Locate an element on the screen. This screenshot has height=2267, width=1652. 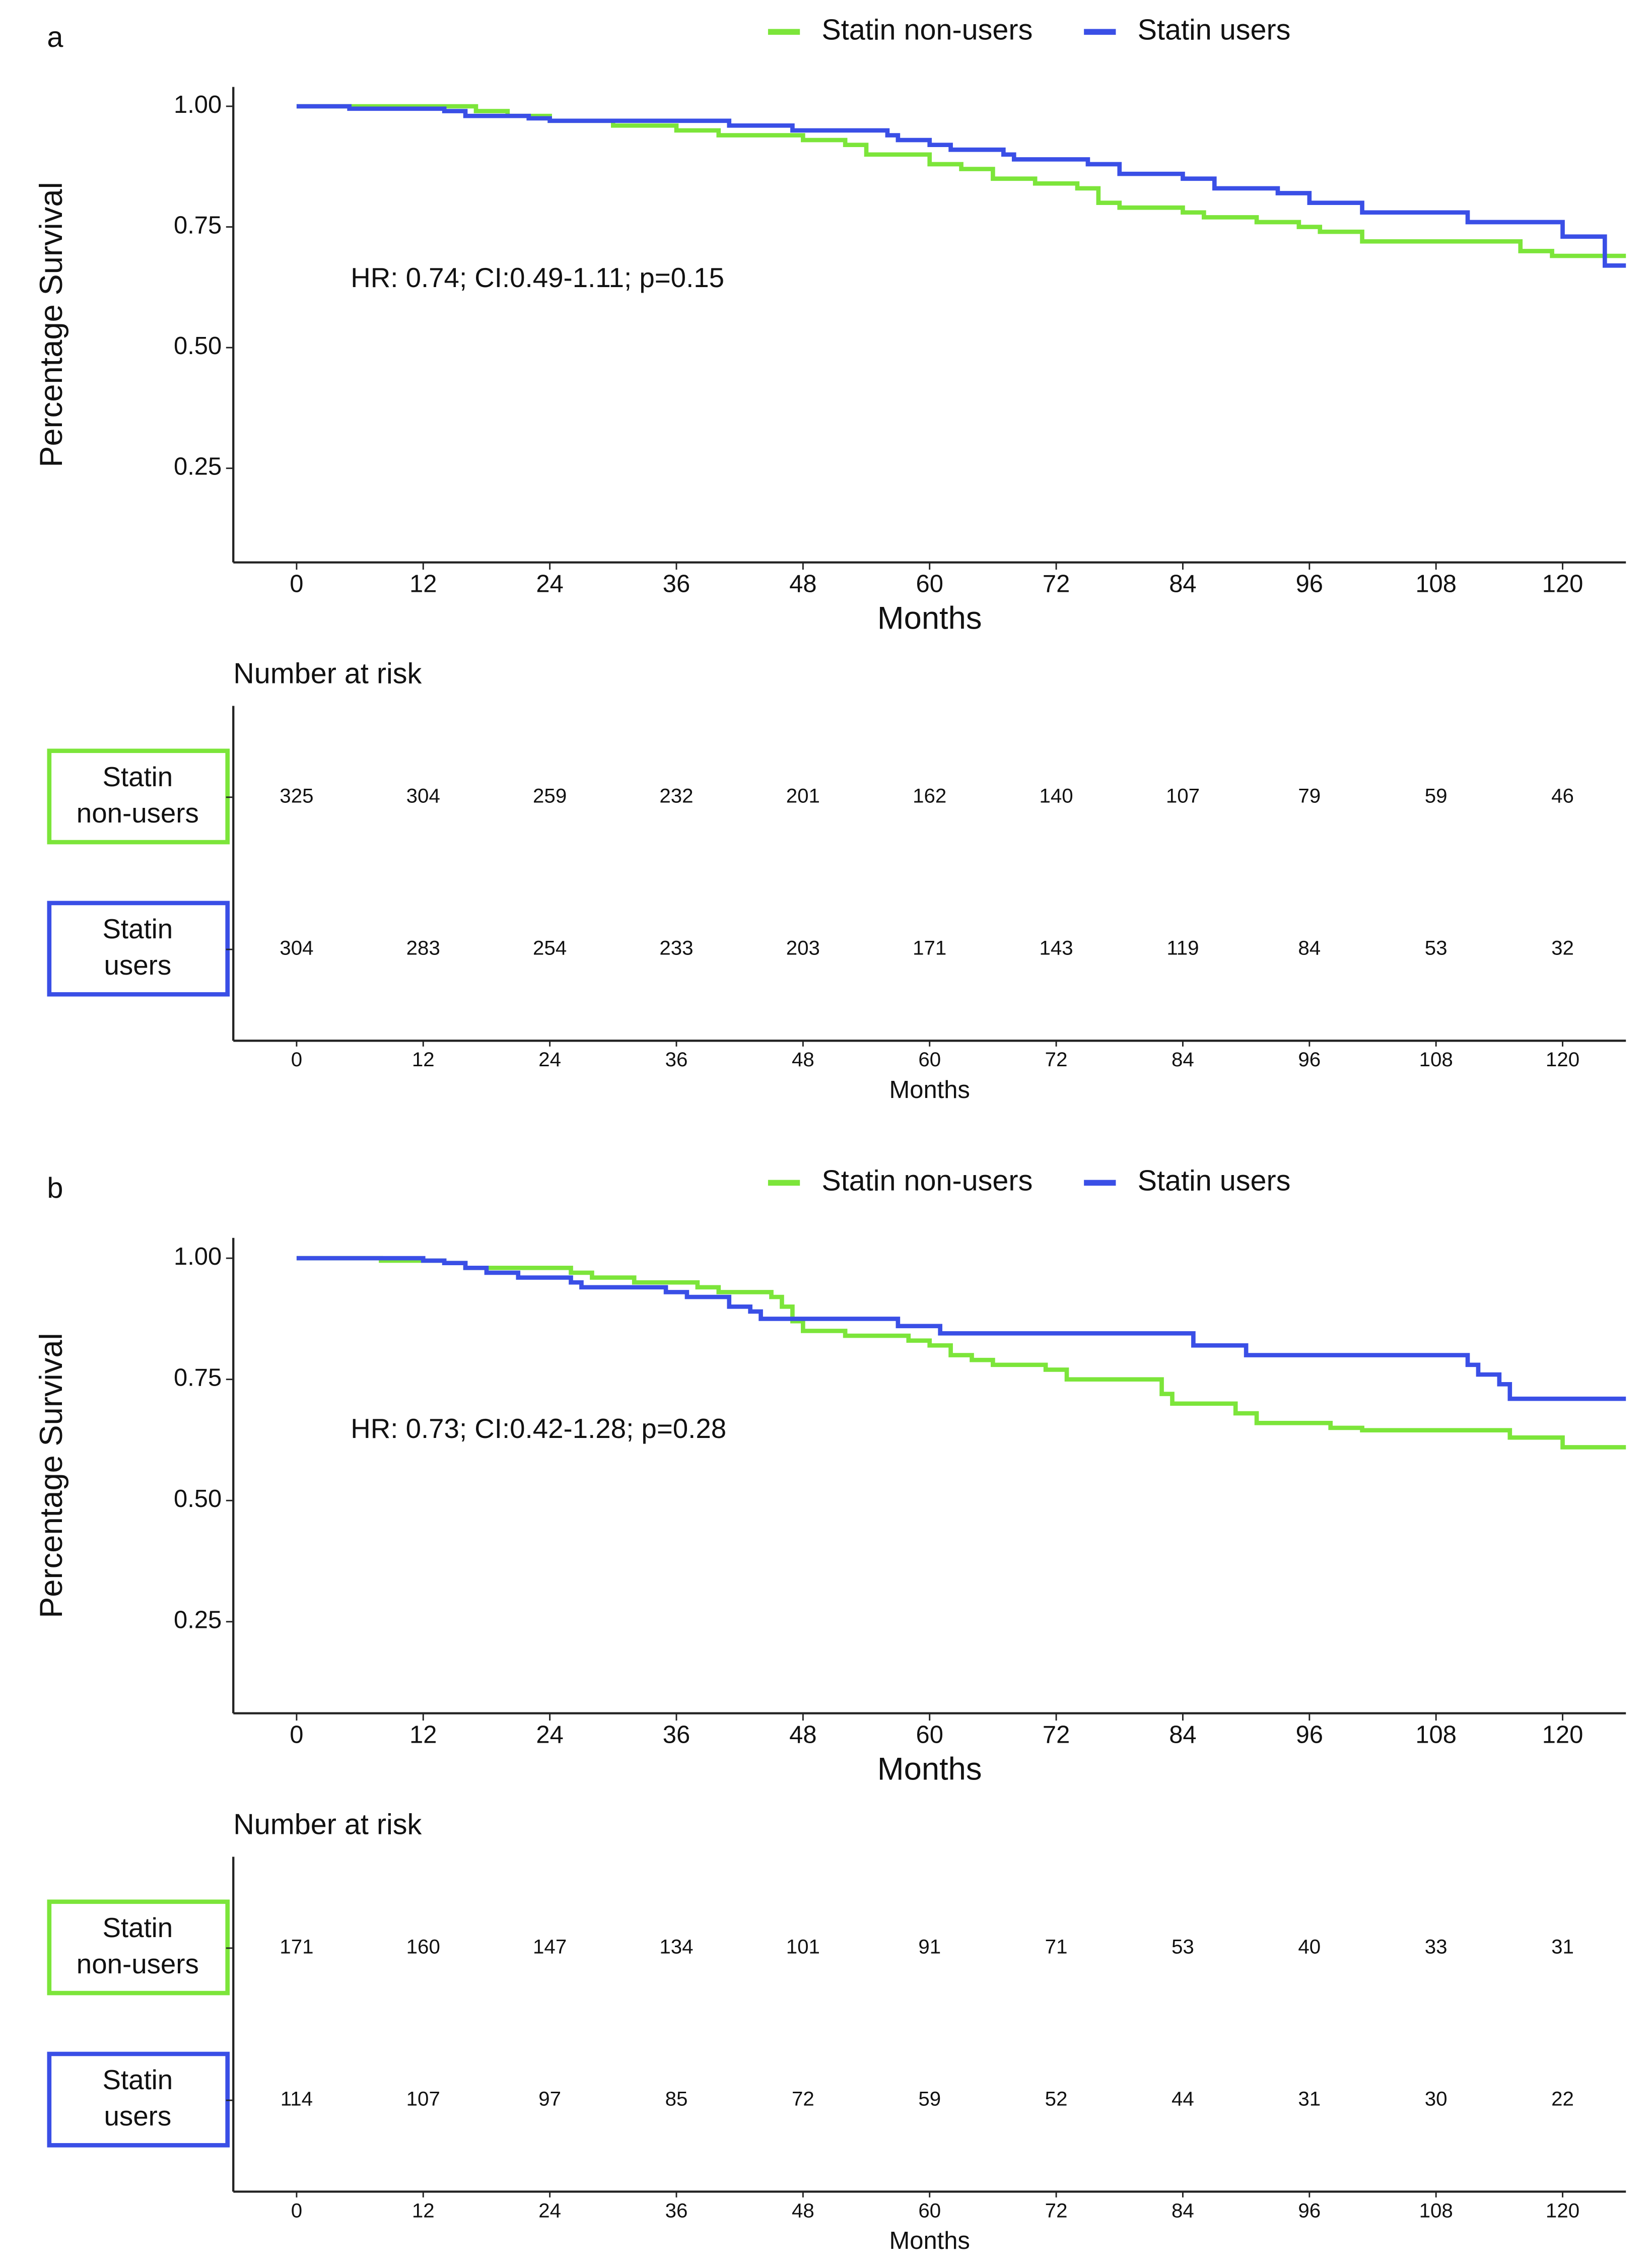
risk-count: 40 is located at coordinates (1310, 1947).